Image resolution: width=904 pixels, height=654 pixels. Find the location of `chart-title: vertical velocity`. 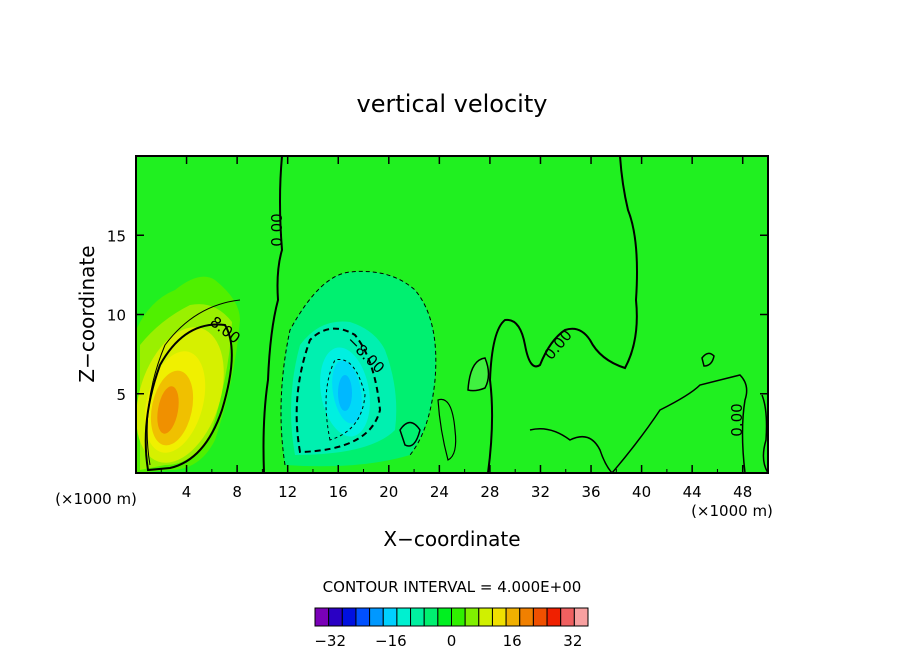

chart-title: vertical velocity is located at coordinates (452, 104).